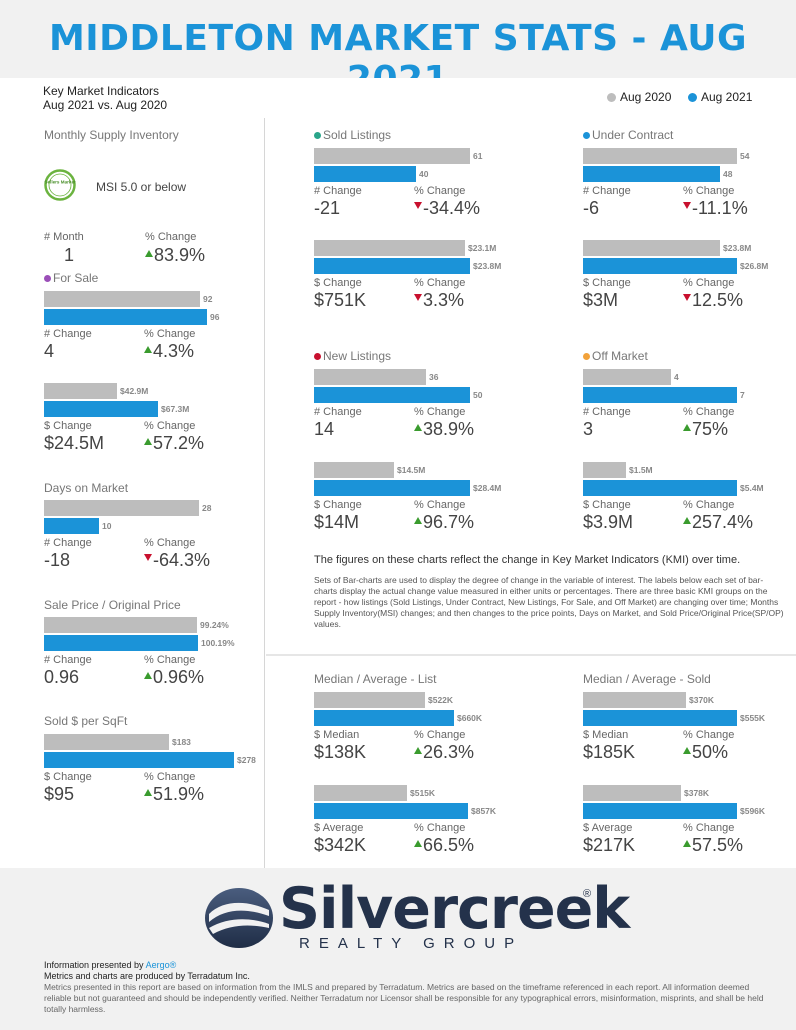  I want to click on off-market-dot-icon, so click(586, 357).